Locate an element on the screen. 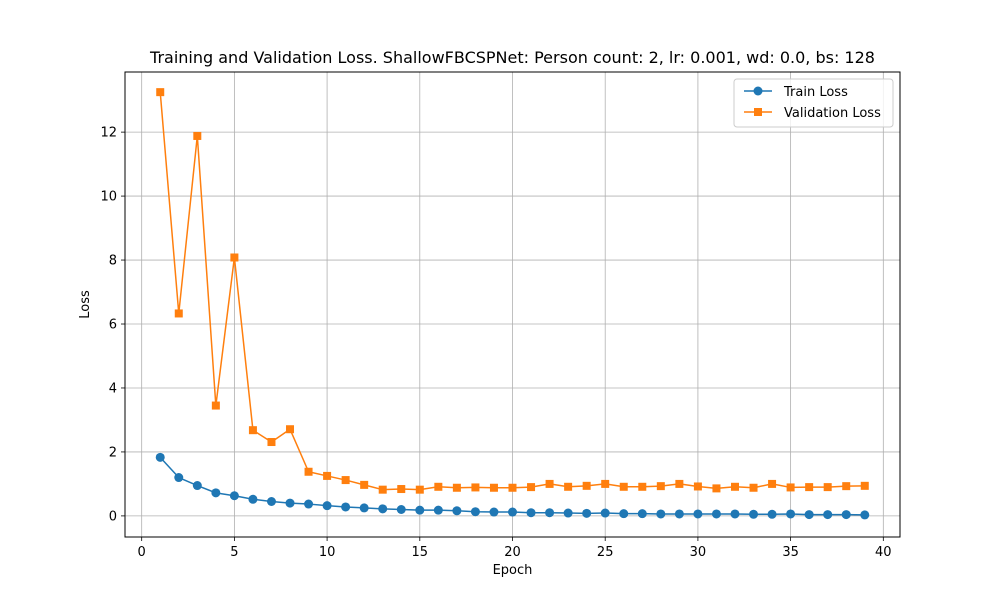 This screenshot has height=600, width=1000. y-tick-label: 6 is located at coordinates (113, 325).